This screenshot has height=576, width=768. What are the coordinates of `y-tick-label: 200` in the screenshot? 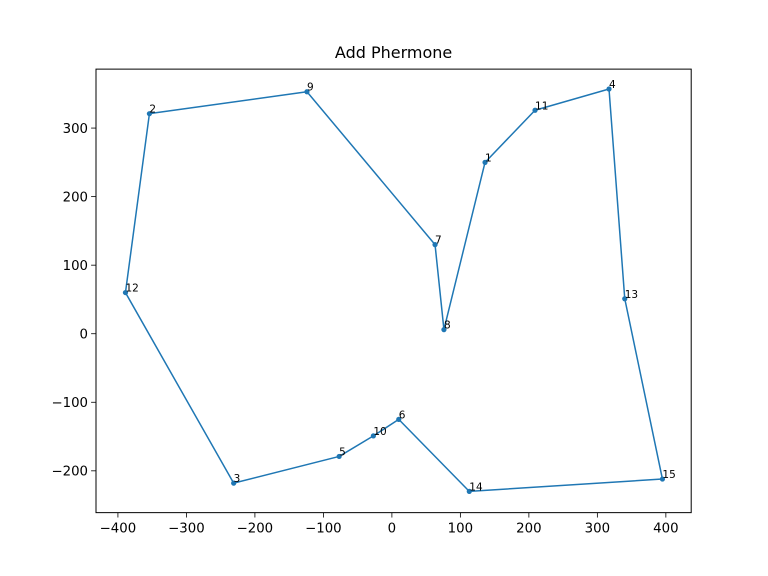 It's located at (75, 197).